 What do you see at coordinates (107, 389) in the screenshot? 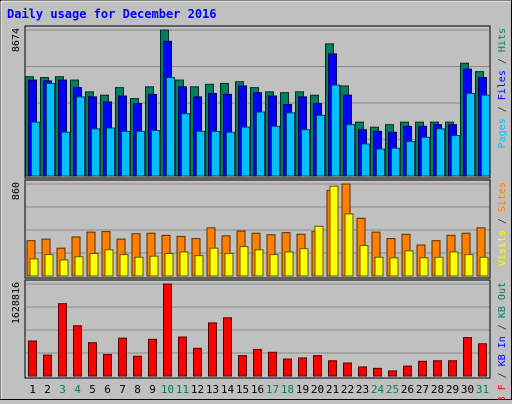
I see `x-tick-label-day-6: 6` at bounding box center [107, 389].